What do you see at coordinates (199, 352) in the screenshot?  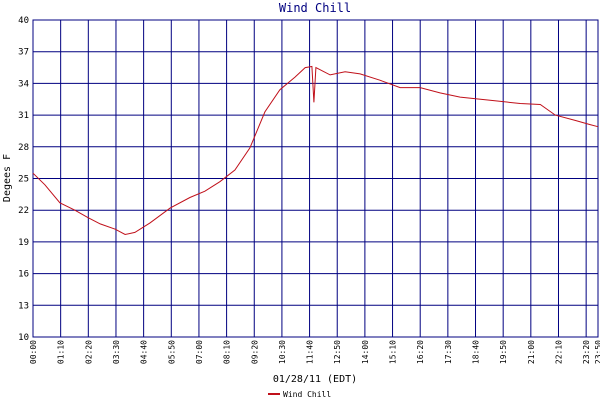 I see `x-tick-label: 07:00` at bounding box center [199, 352].